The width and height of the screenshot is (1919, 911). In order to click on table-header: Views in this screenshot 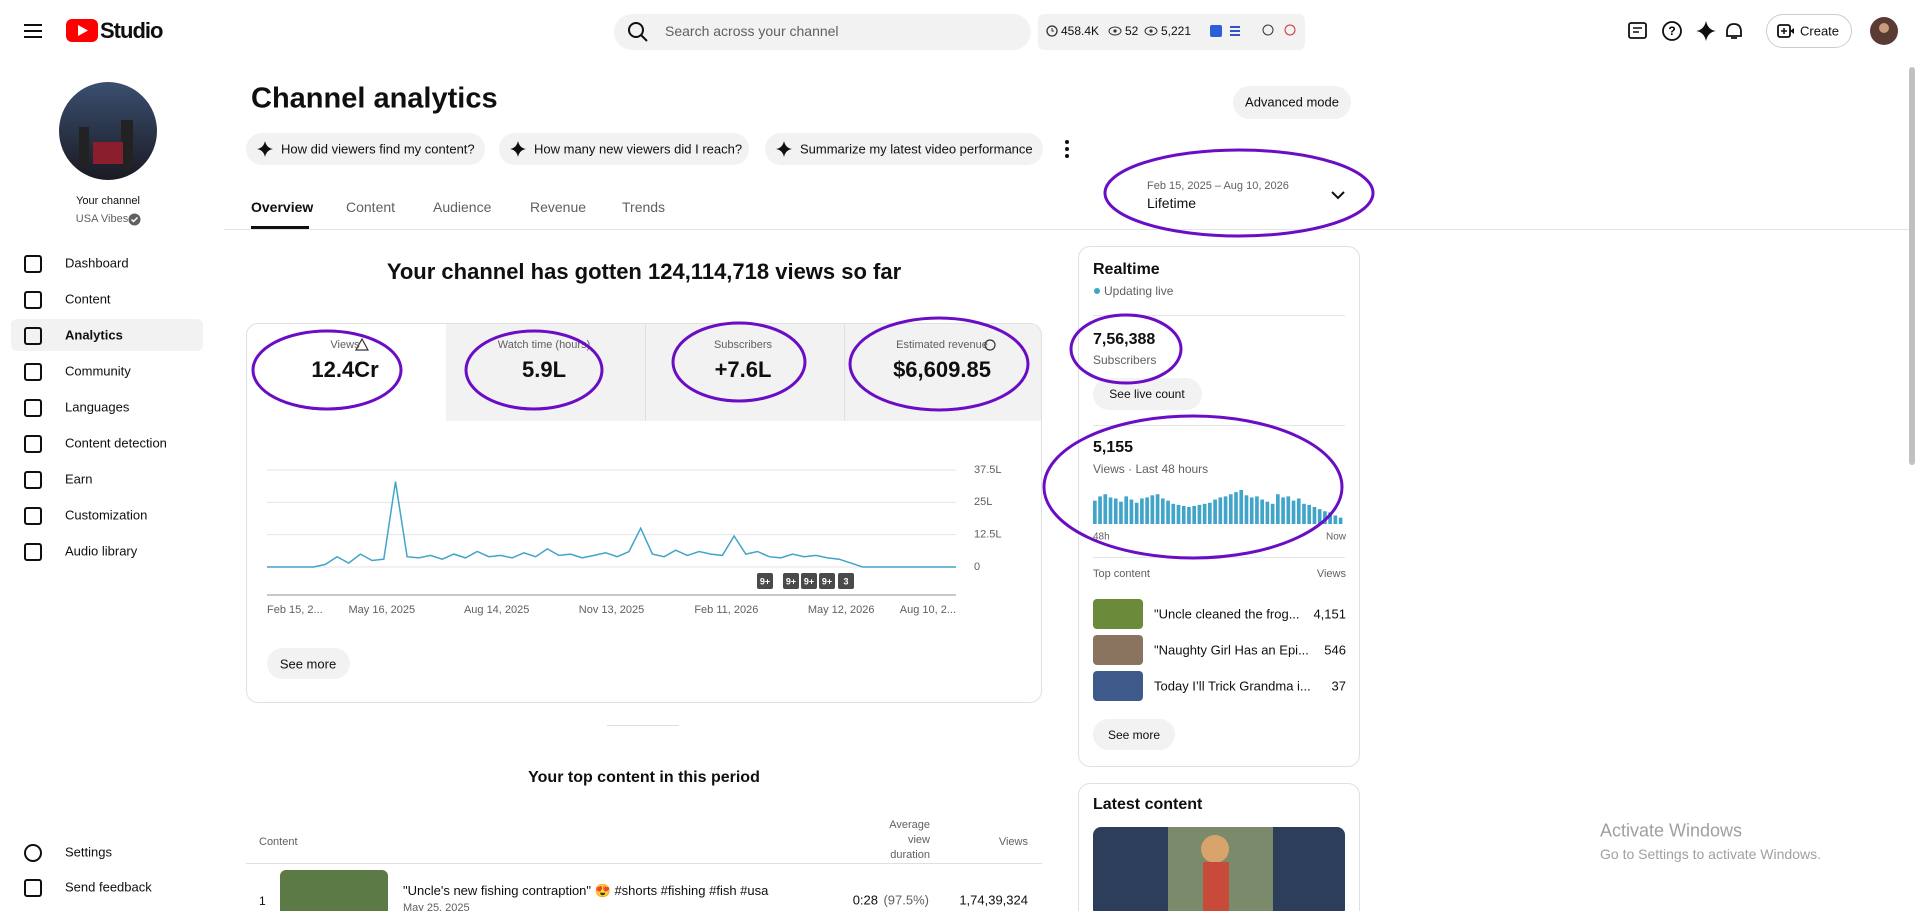, I will do `click(1013, 842)`.